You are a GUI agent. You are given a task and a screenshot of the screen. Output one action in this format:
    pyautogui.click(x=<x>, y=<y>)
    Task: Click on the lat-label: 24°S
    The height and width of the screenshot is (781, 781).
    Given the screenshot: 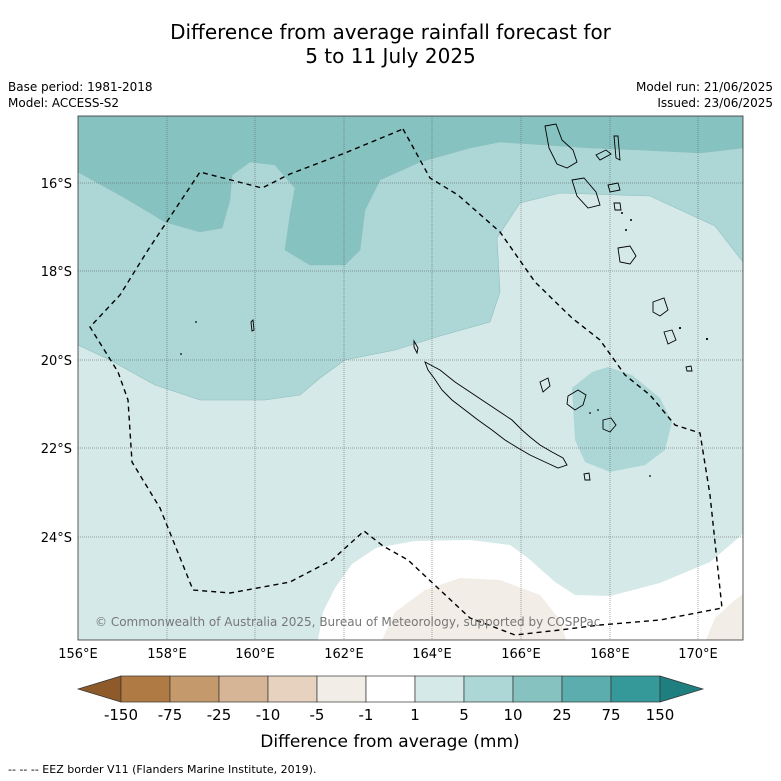 What is the action you would take?
    pyautogui.click(x=56, y=538)
    